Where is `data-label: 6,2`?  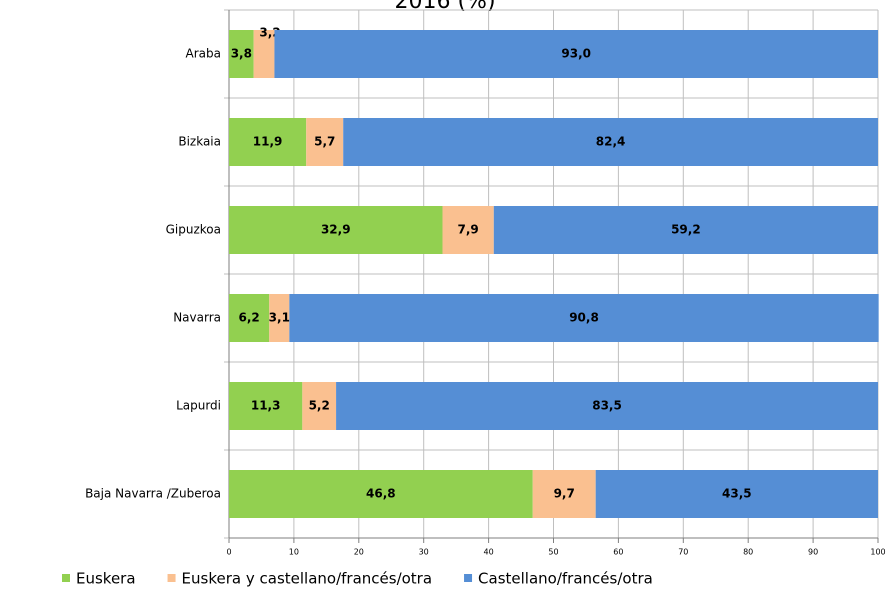
data-label: 6,2 is located at coordinates (248, 318).